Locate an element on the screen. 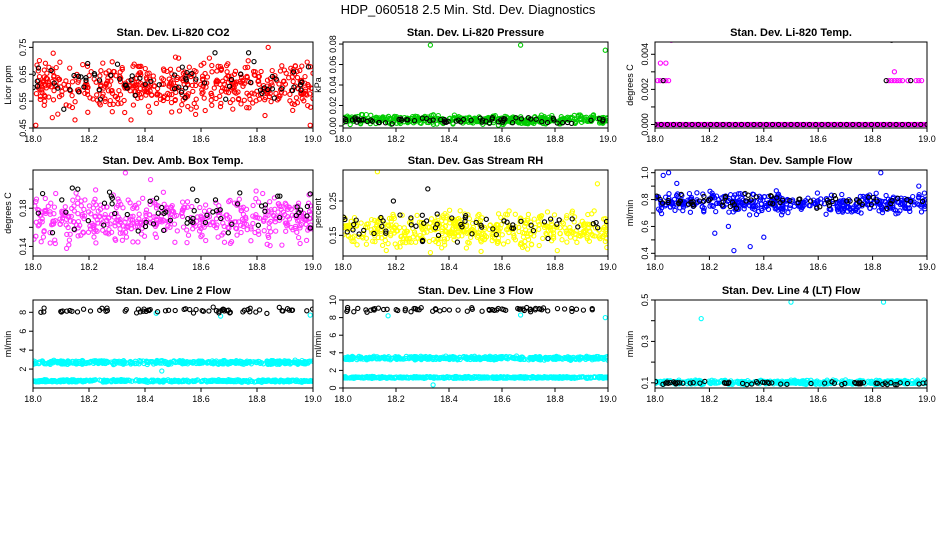  panel-title: Stan. Dev. Li-820 CO2 is located at coordinates (173, 33).